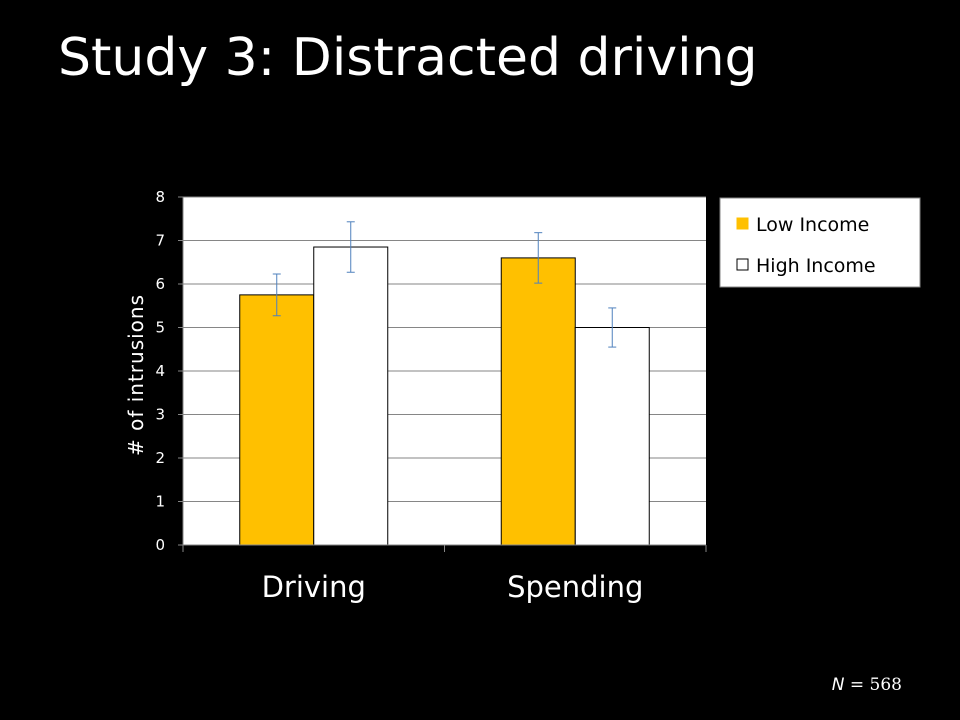 The image size is (960, 720). I want to click on y-tick-label: 2, so click(160, 458).